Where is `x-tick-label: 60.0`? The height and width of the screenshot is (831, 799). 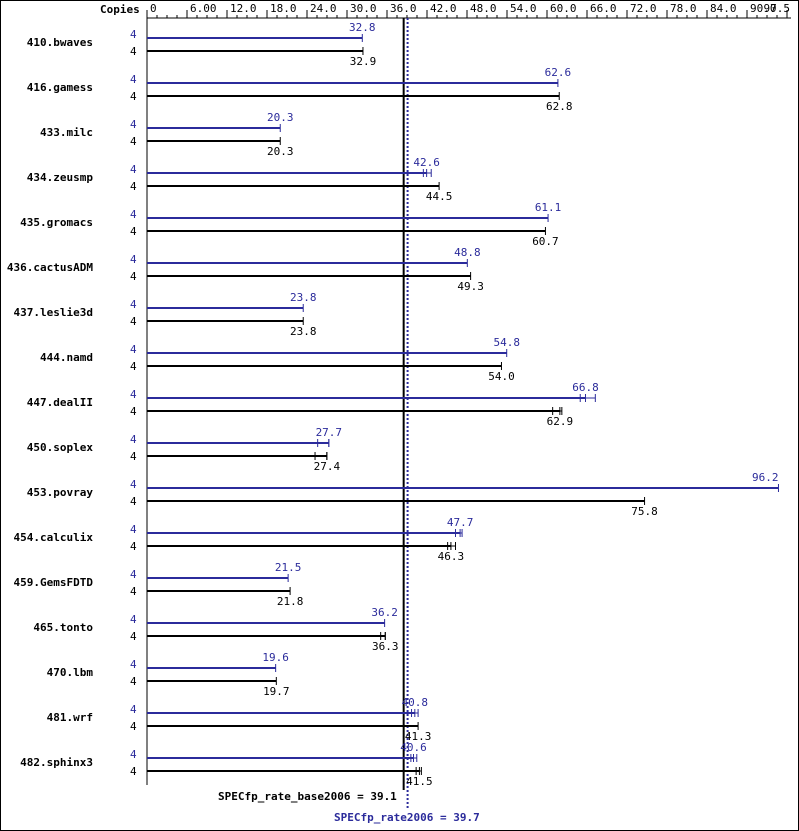 x-tick-label: 60.0 is located at coordinates (563, 8).